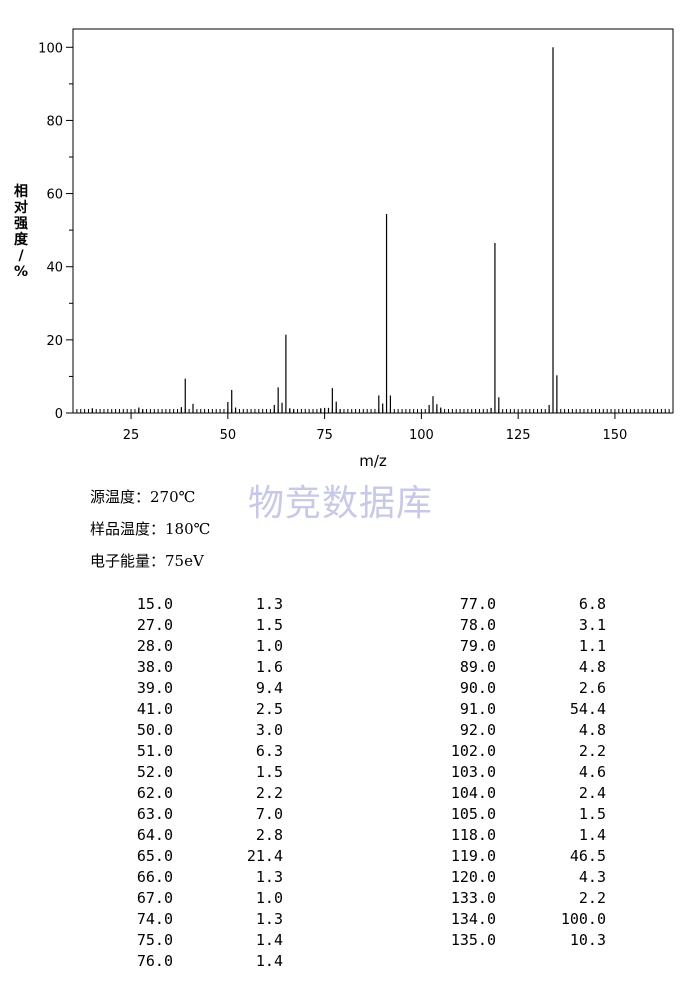 The height and width of the screenshot is (992, 696). Describe the element at coordinates (21, 256) in the screenshot. I see `y-axis-label-char: /` at that location.